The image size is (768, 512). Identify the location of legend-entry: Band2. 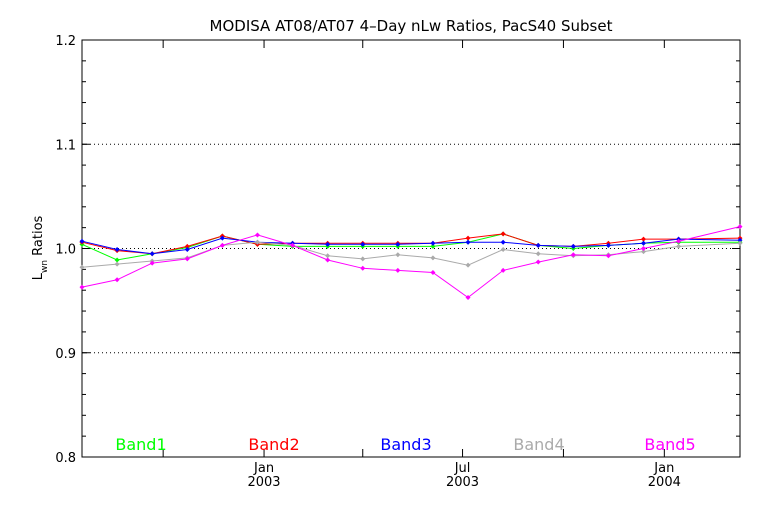
(273, 444).